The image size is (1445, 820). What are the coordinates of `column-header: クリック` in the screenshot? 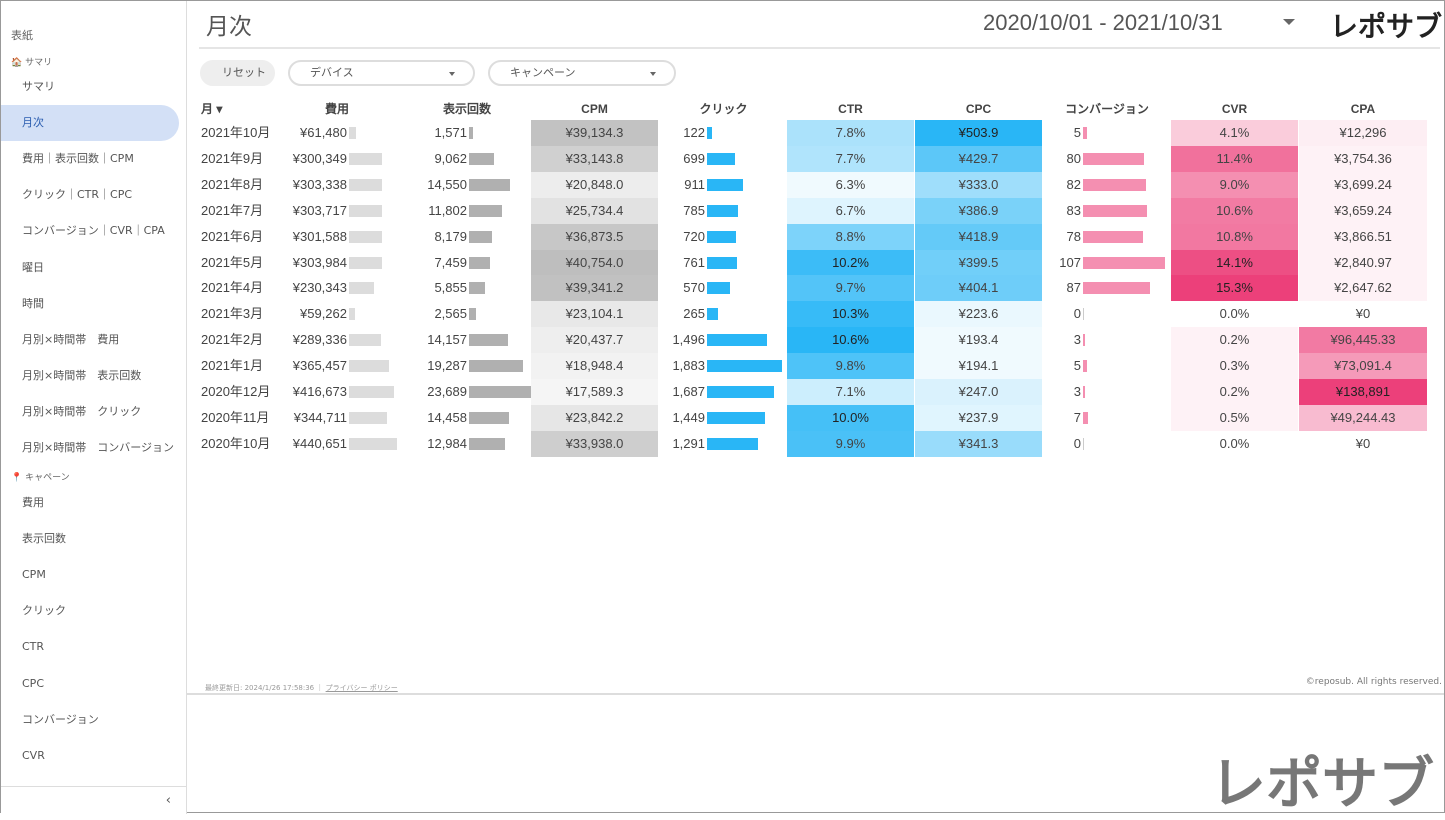 It's located at (723, 109).